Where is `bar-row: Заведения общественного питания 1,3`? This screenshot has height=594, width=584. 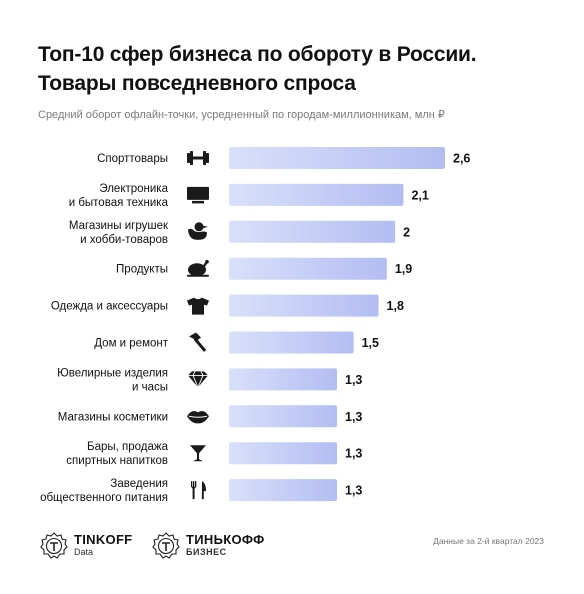 bar-row: Заведения общественного питания 1,3 is located at coordinates (201, 491).